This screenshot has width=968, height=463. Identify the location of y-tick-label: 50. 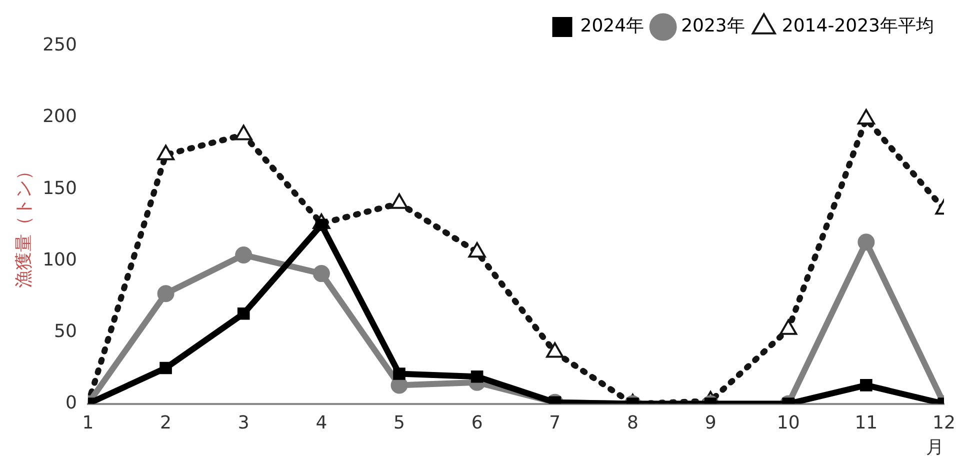
(65, 331).